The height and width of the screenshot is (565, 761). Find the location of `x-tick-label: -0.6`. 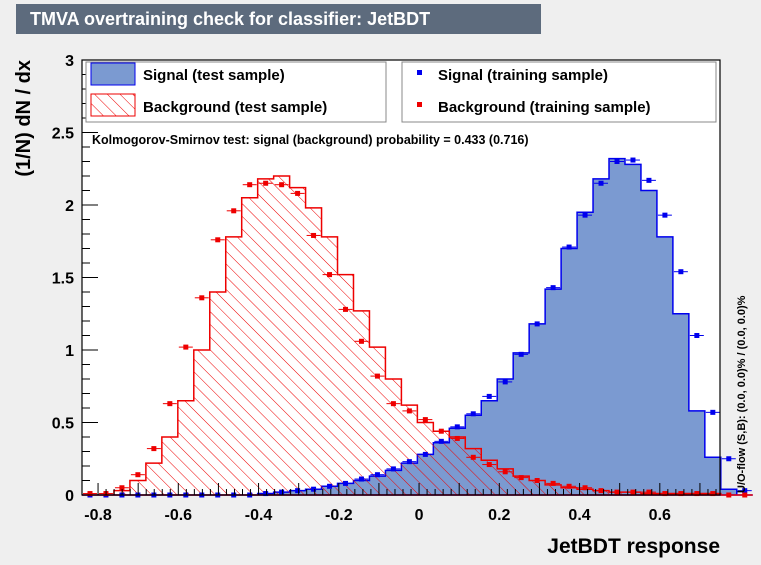

x-tick-label: -0.6 is located at coordinates (179, 515).